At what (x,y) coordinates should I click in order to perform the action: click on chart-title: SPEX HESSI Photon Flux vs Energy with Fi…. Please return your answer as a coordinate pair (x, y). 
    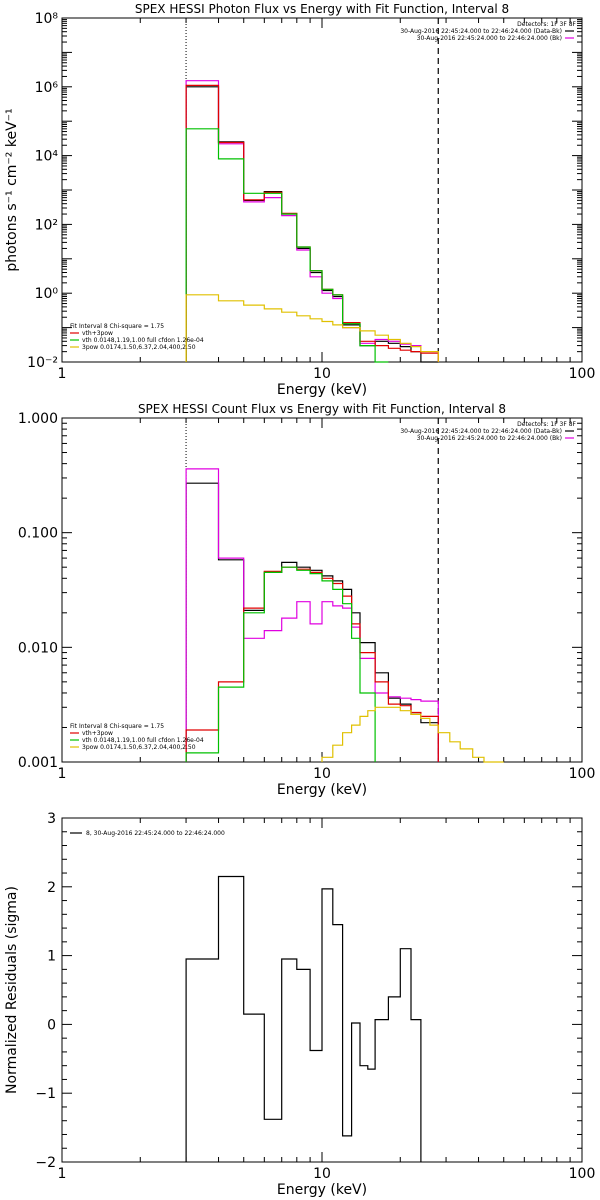
    Looking at the image, I should click on (322, 9).